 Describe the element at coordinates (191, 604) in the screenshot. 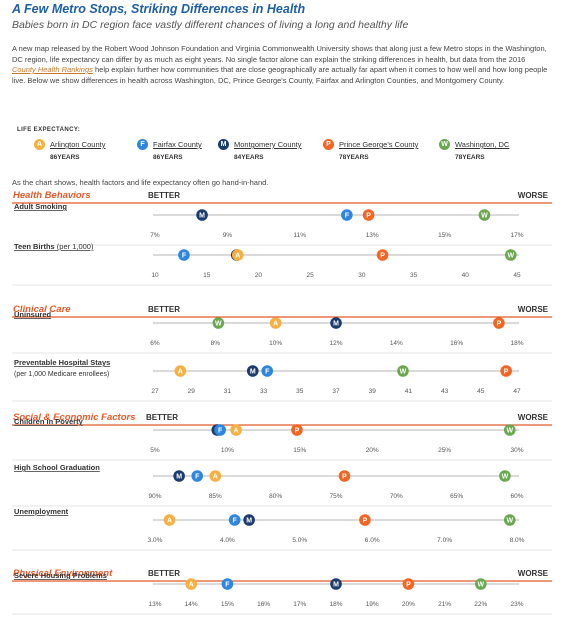

I see `tick-label: 14%` at that location.